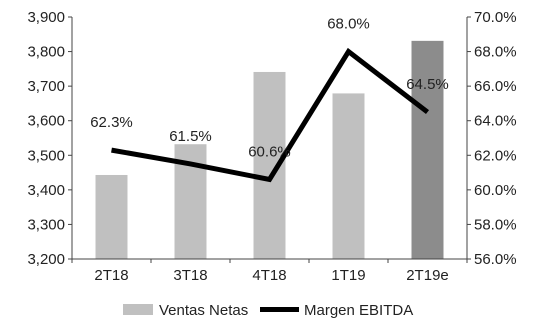 Image resolution: width=544 pixels, height=320 pixels. What do you see at coordinates (111, 216) in the screenshot?
I see `bar-2t18` at bounding box center [111, 216].